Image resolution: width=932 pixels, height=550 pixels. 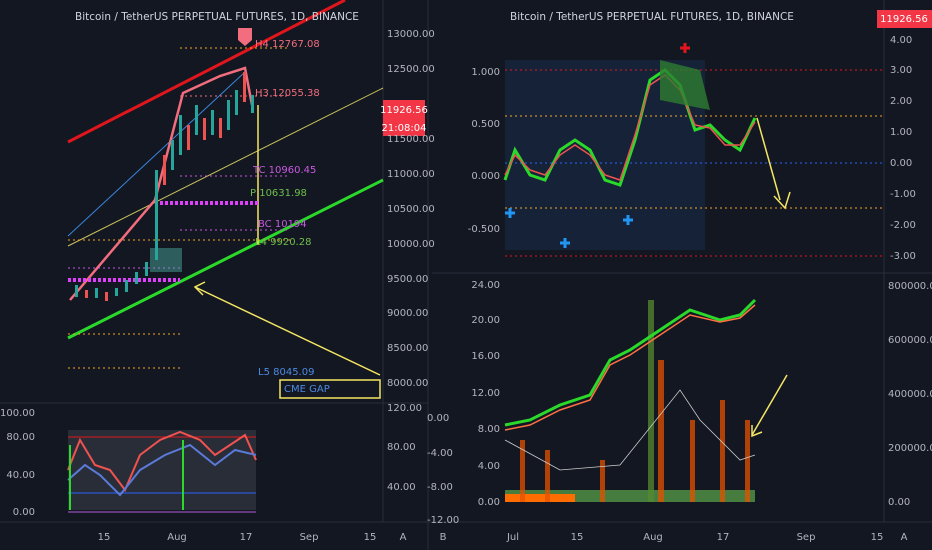 What do you see at coordinates (903, 256) in the screenshot?
I see `indicator-tick: -3.00` at bounding box center [903, 256].